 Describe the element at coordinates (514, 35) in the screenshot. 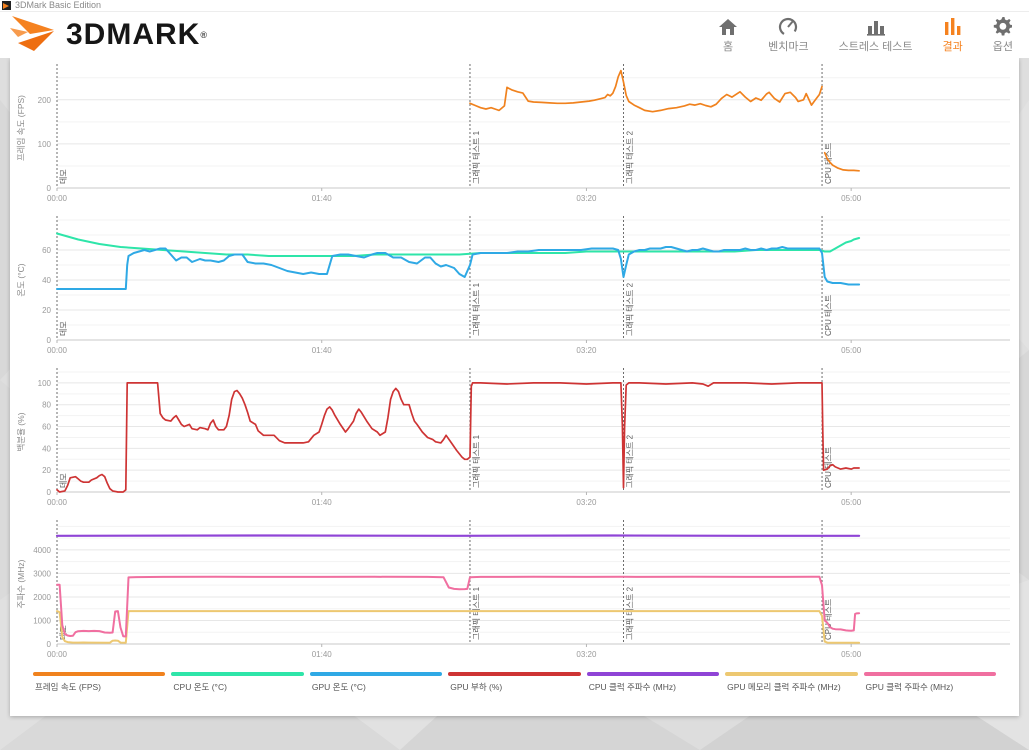

I see `app-header: 3DMARK® 홈 벤치마크 스트레스 테스트 결과` at that location.